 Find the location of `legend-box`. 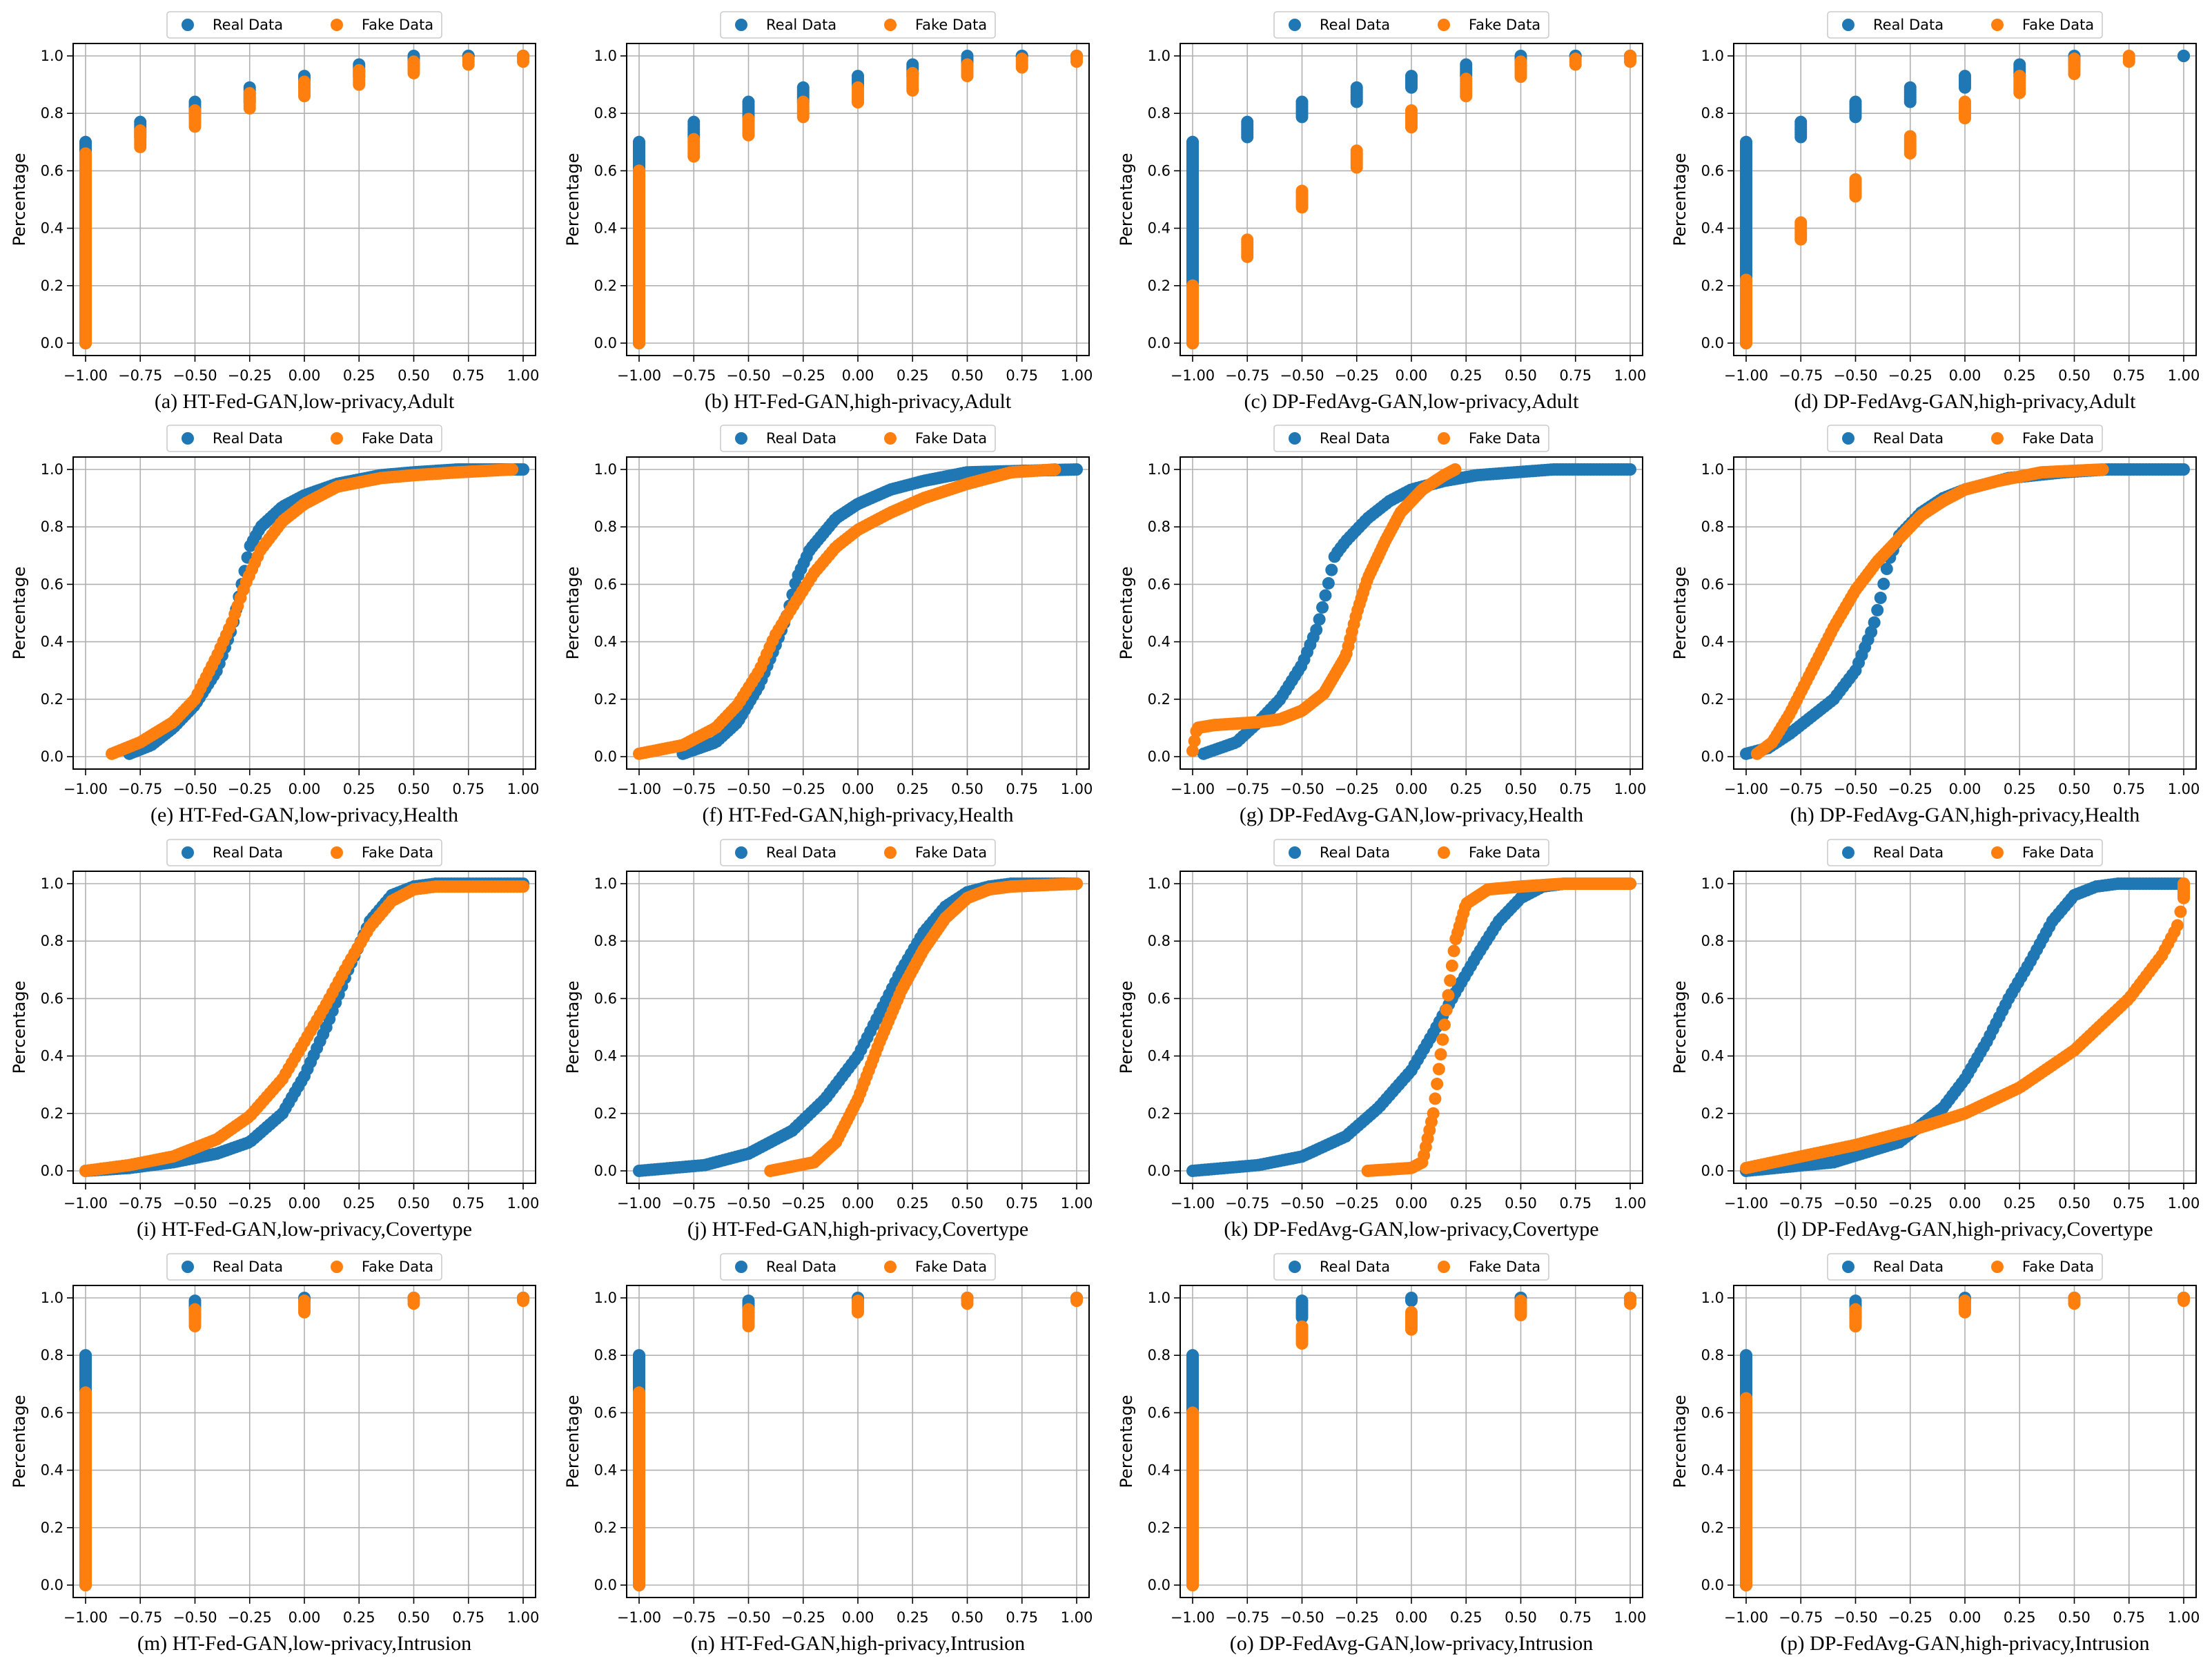

legend-box is located at coordinates (858, 438).